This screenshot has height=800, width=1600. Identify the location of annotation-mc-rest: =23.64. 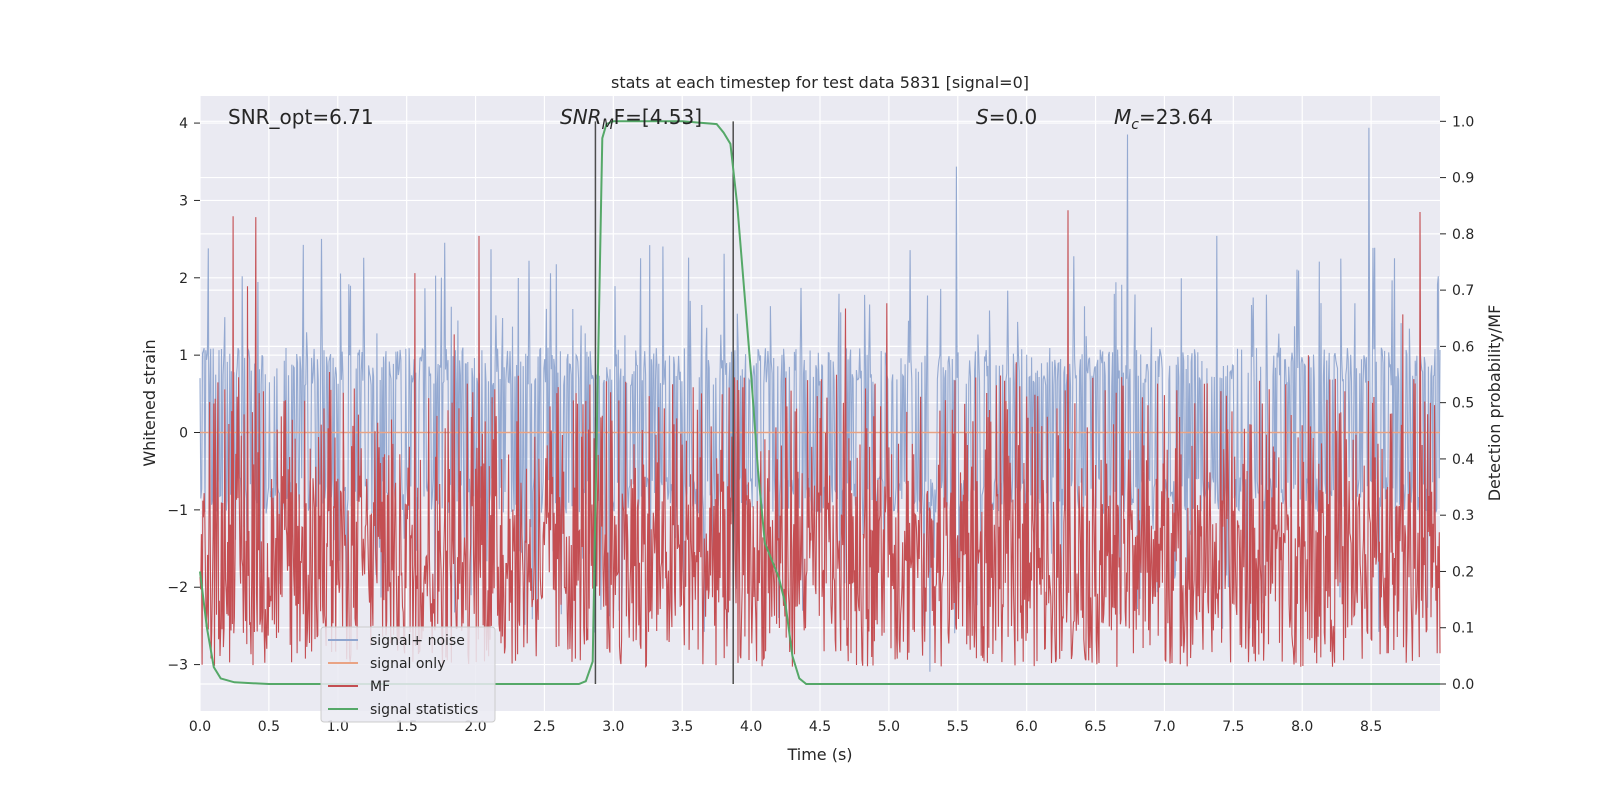
(1176, 117).